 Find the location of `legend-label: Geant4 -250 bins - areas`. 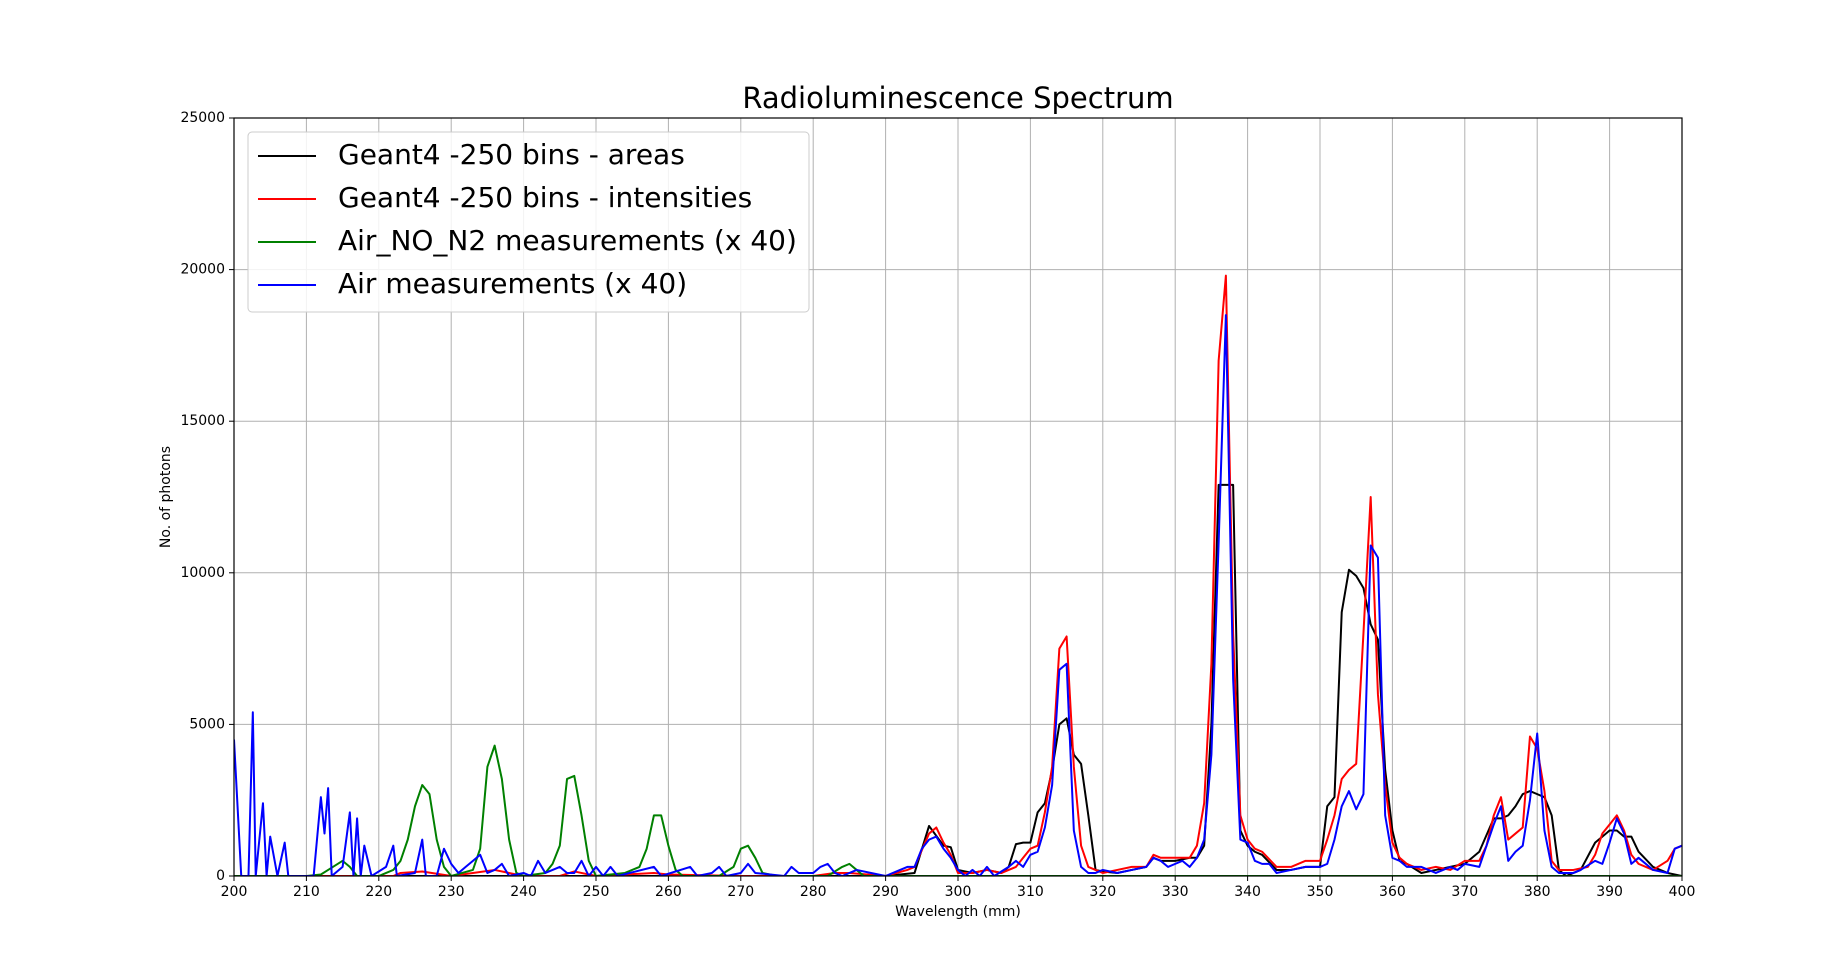

legend-label: Geant4 -250 bins - areas is located at coordinates (511, 154).